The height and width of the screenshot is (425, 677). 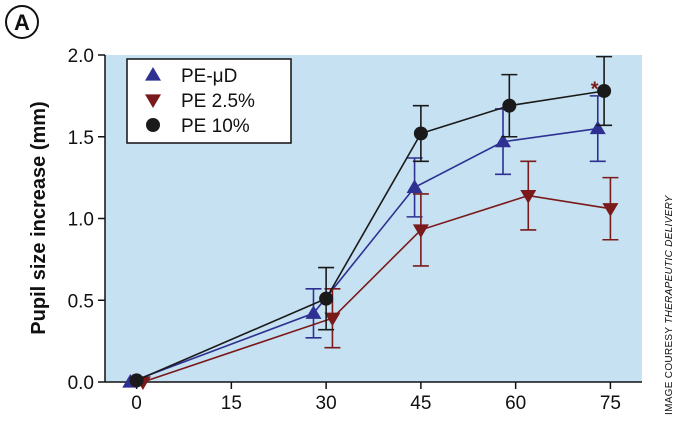 I want to click on x-tick-label: 45, so click(x=420, y=403).